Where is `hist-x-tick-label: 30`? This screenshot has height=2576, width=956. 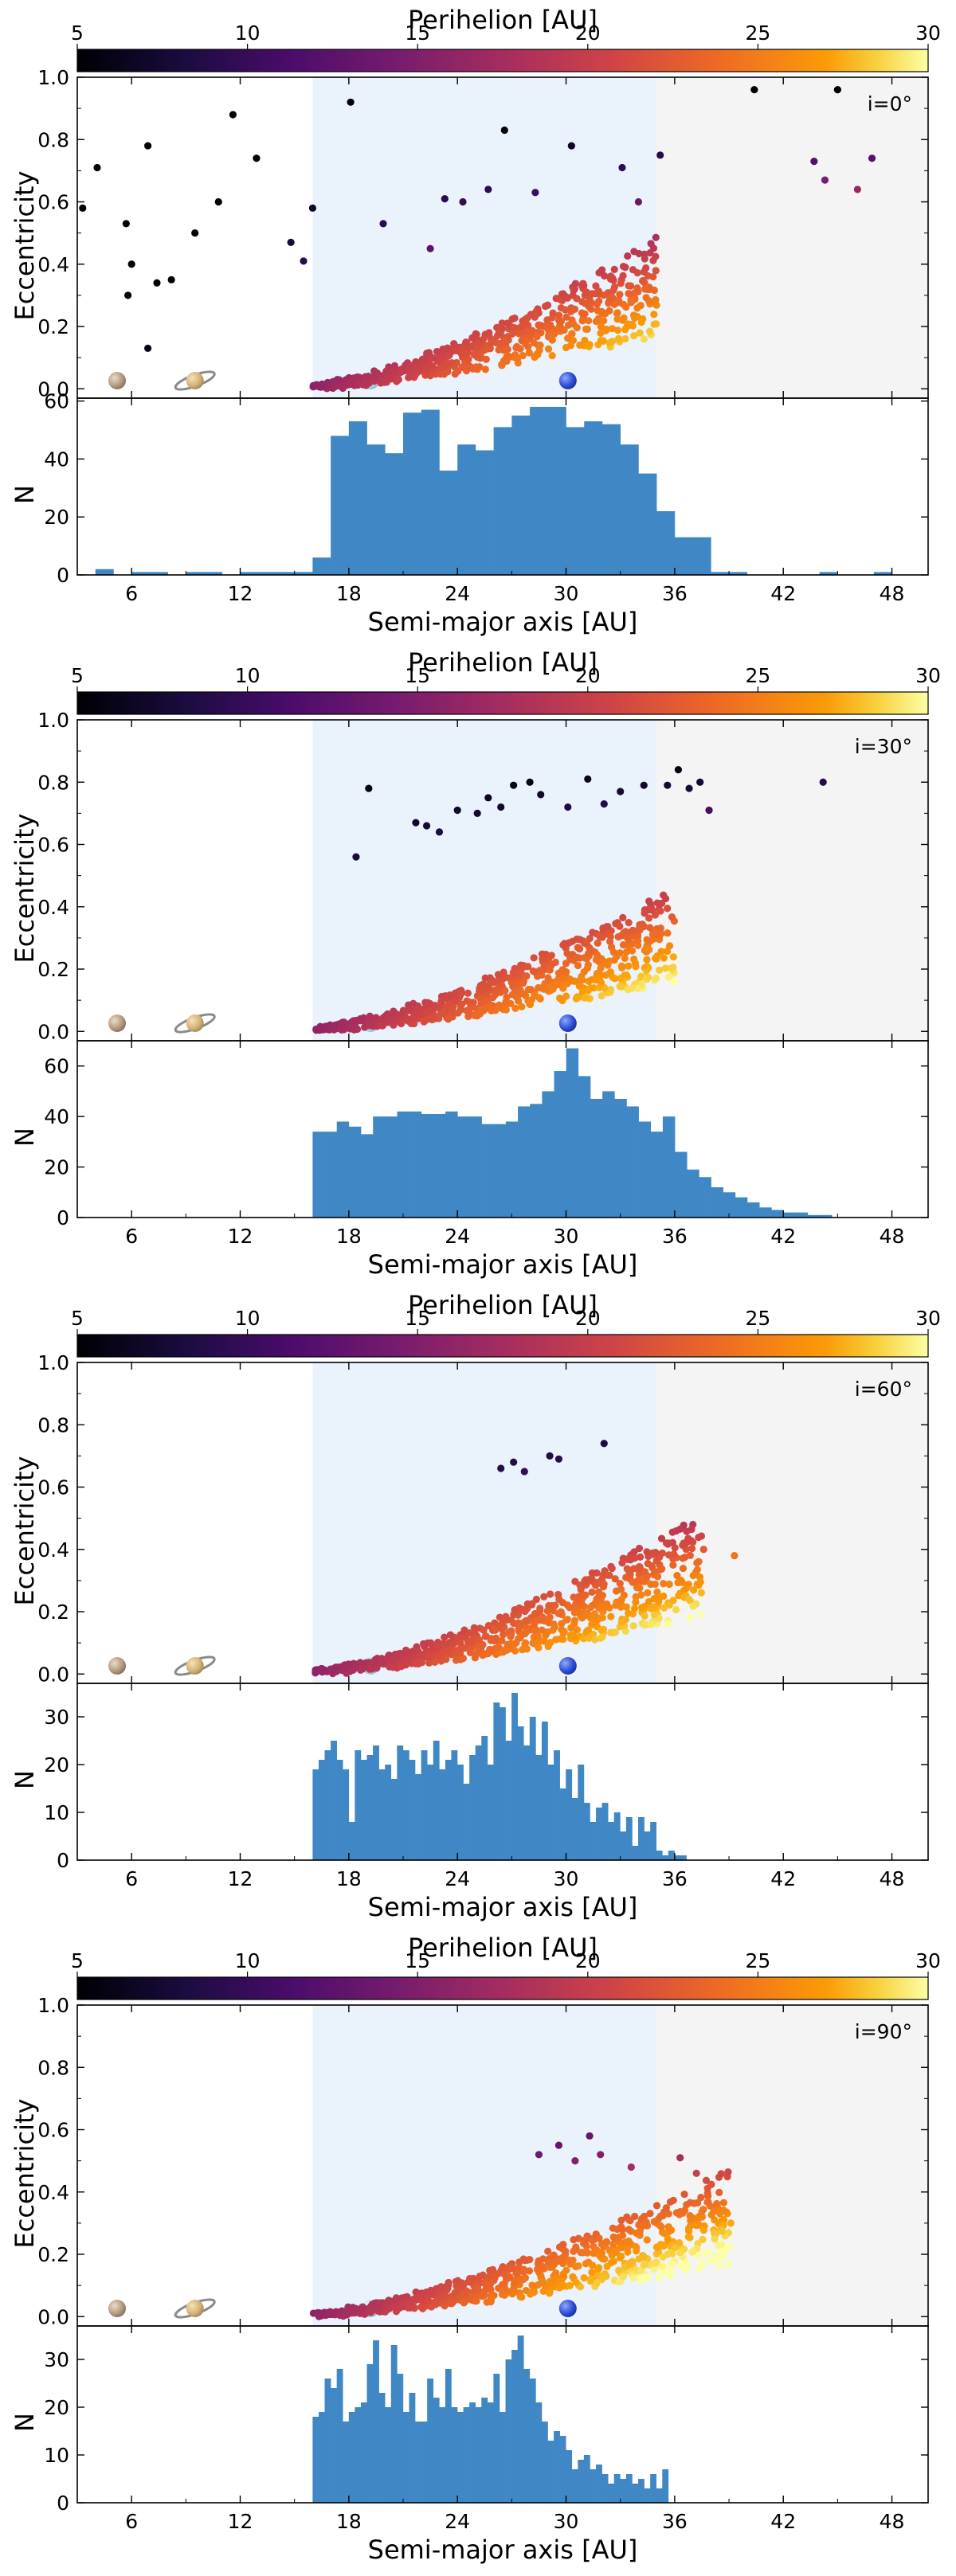 hist-x-tick-label: 30 is located at coordinates (566, 2521).